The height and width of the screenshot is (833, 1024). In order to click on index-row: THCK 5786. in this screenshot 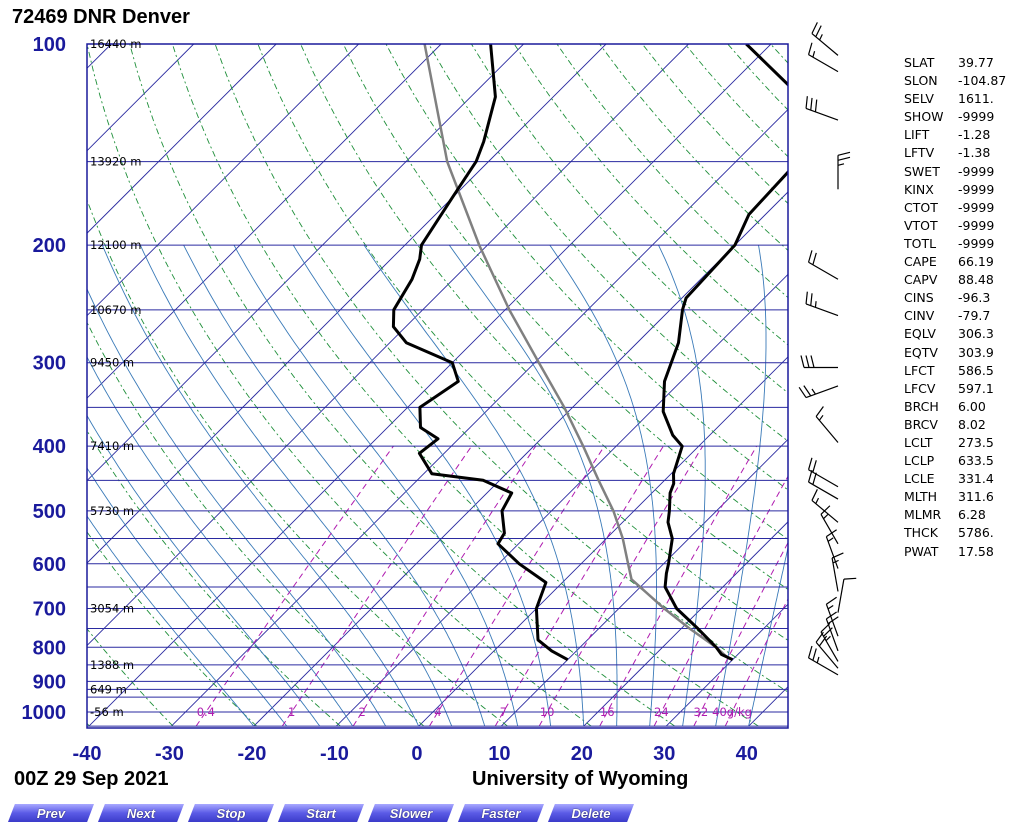, I will do `click(955, 533)`.